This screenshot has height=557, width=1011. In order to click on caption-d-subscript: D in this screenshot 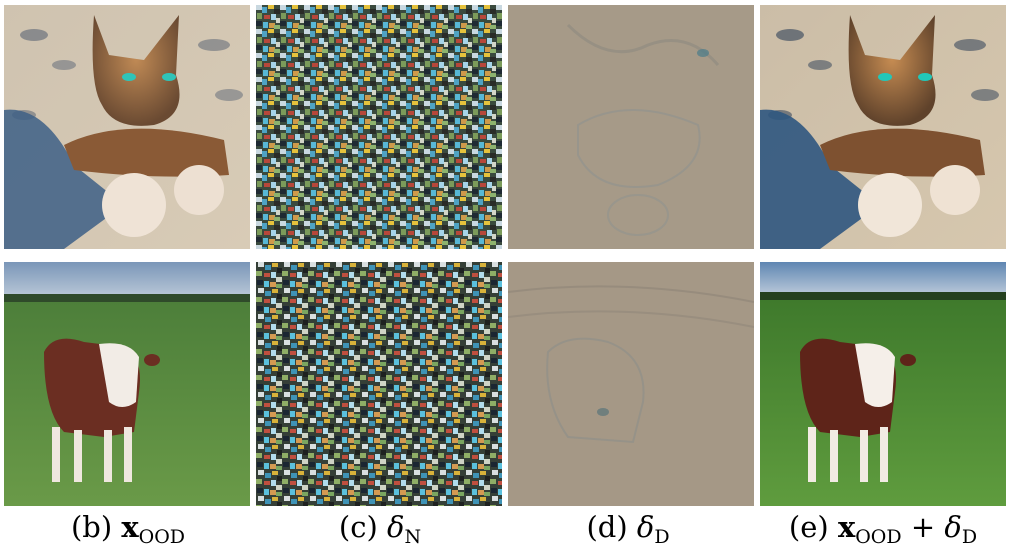, I will do `click(662, 537)`.